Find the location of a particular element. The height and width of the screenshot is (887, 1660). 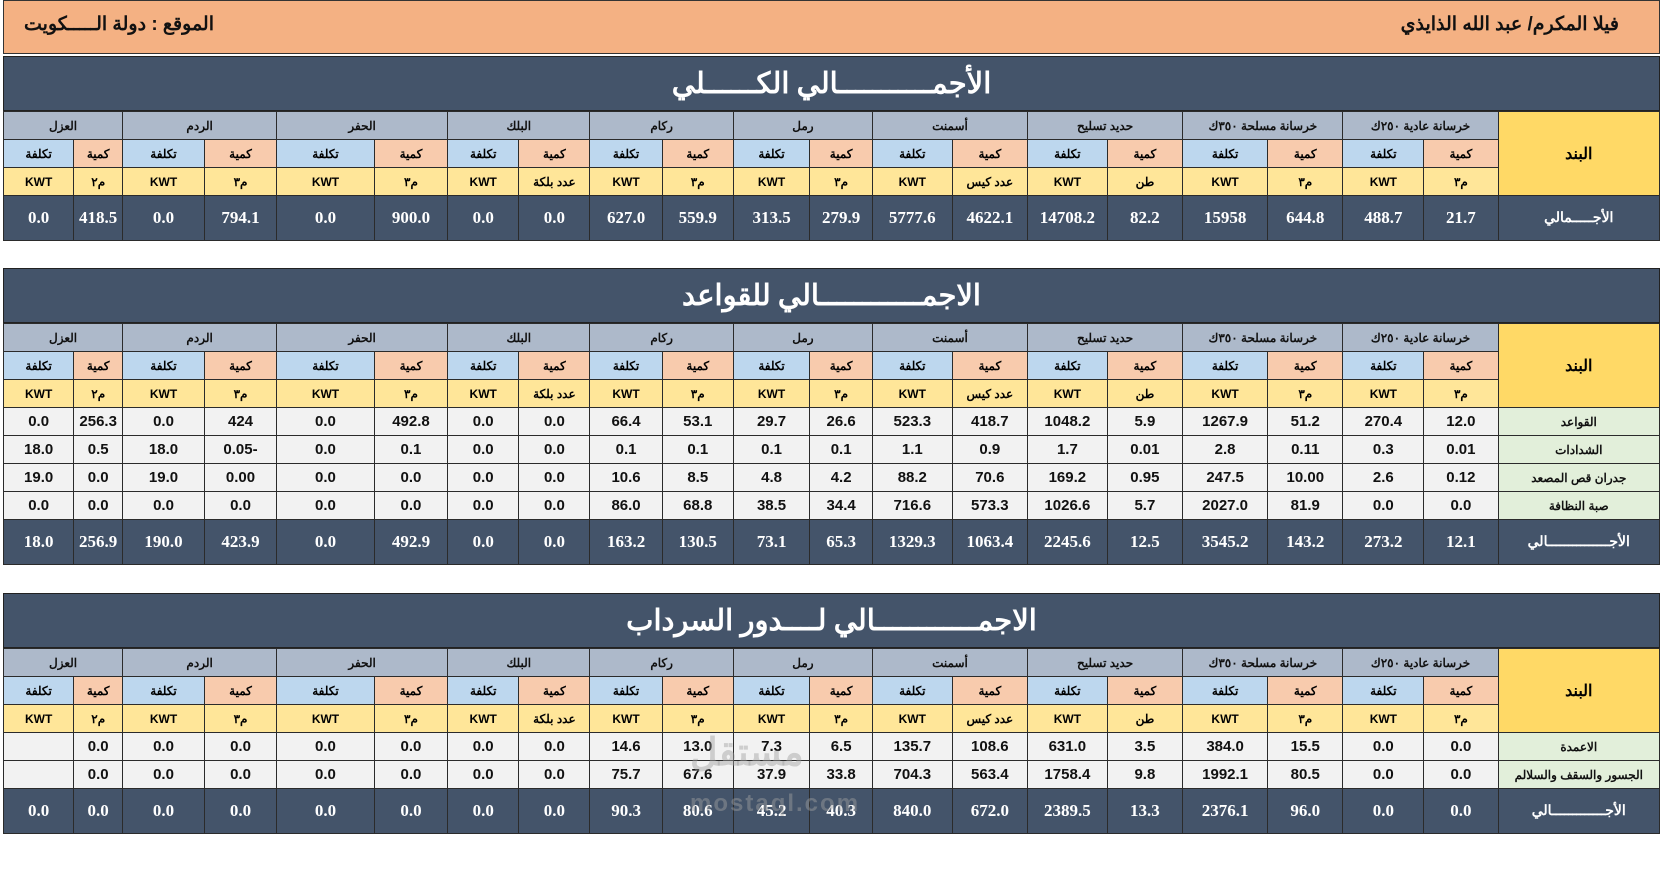

total-value-cell: 627.0 is located at coordinates (626, 218).